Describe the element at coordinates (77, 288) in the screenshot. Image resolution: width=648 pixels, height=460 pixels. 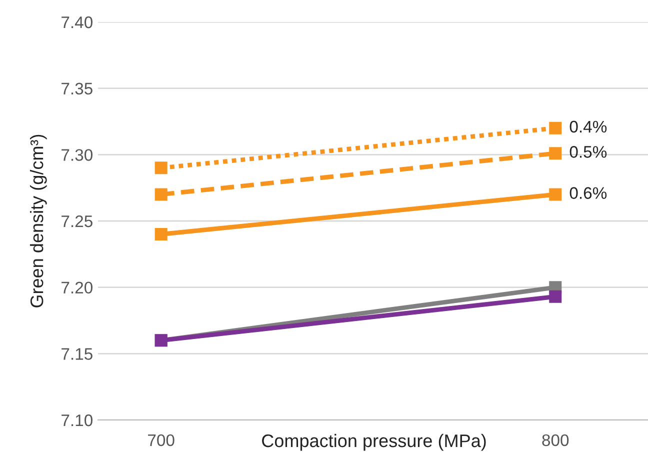
I see `y-tick-label: 7.20` at that location.